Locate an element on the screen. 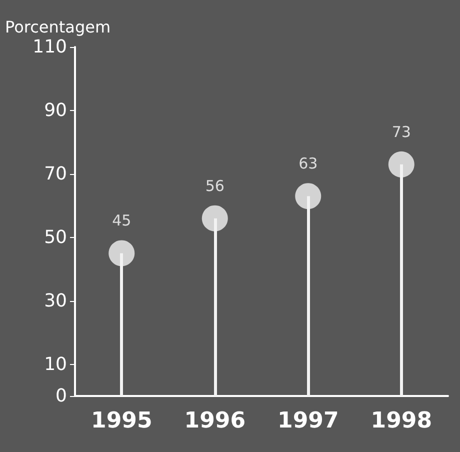  y-tick-label: 110 is located at coordinates (49, 47).